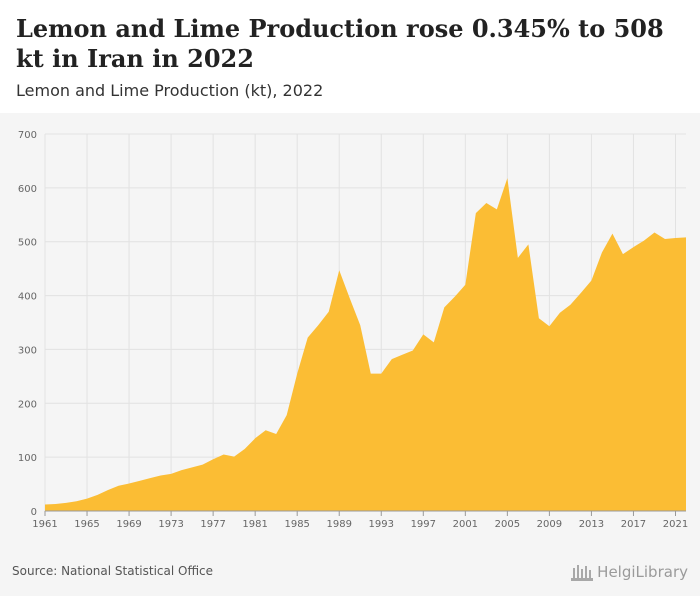 This screenshot has width=700, height=596. What do you see at coordinates (675, 524) in the screenshot?
I see `x-tick-label: 2021` at bounding box center [675, 524].